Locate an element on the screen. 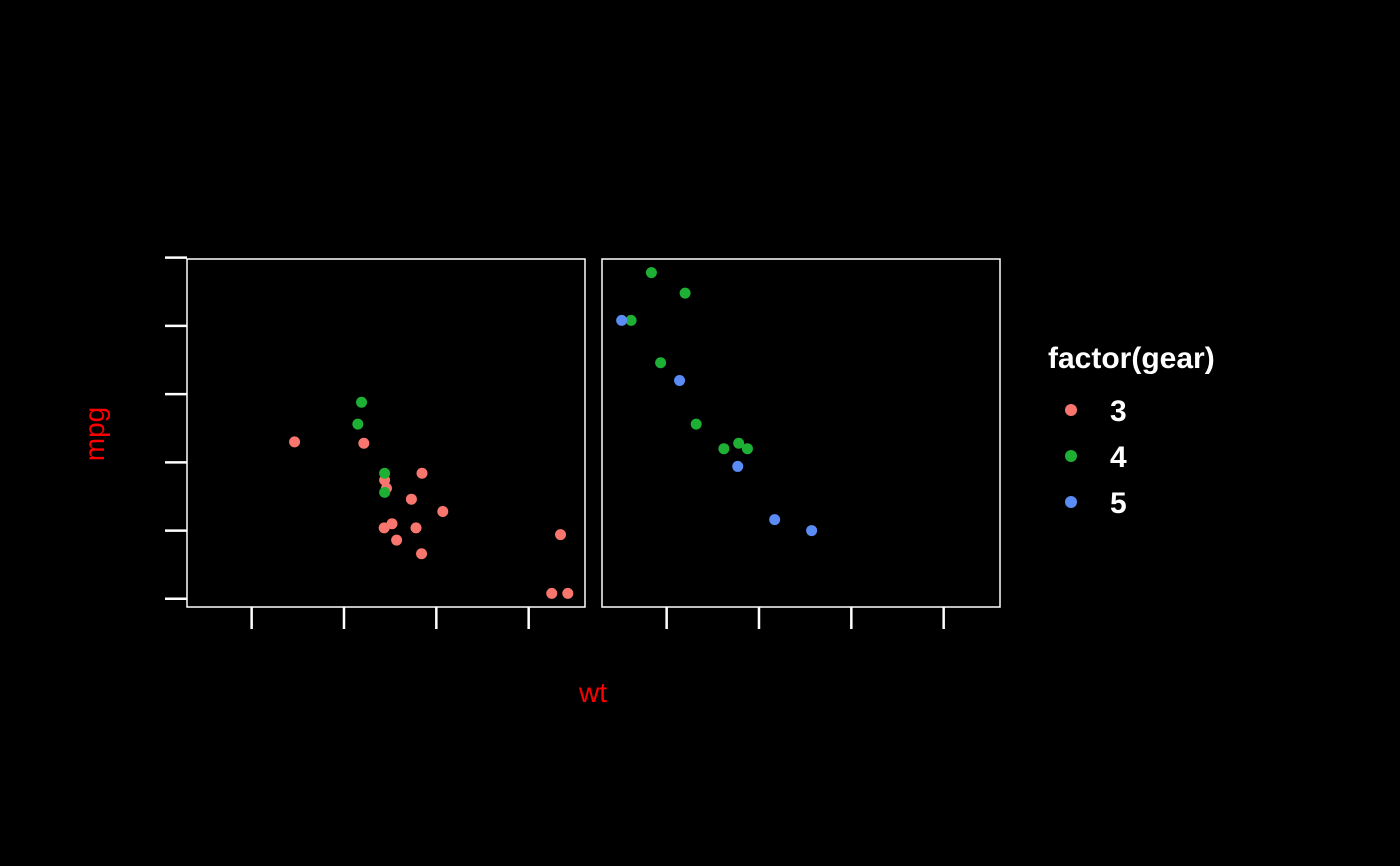  legend-label-gear-4: 4 is located at coordinates (1118, 457).